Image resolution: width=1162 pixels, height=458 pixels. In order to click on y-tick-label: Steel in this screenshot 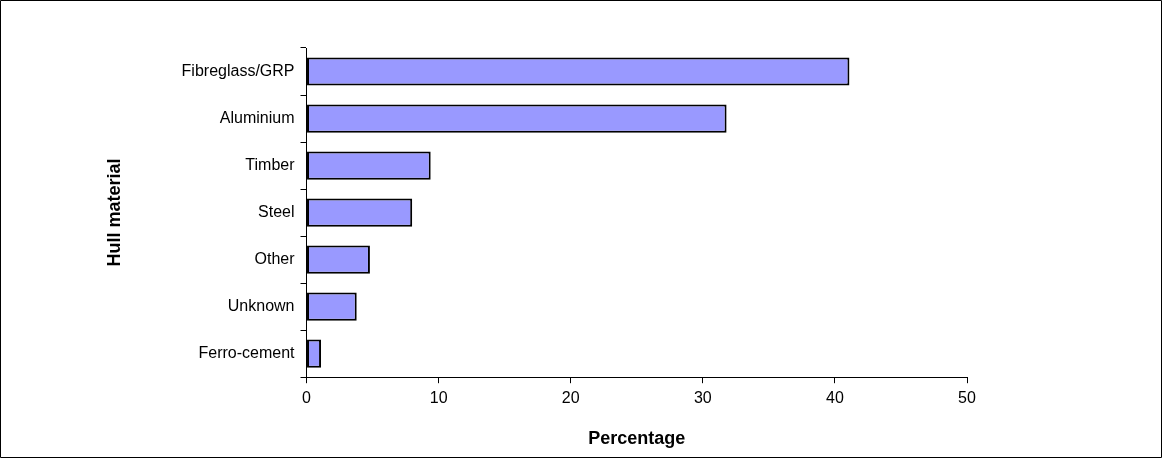, I will do `click(276, 212)`.